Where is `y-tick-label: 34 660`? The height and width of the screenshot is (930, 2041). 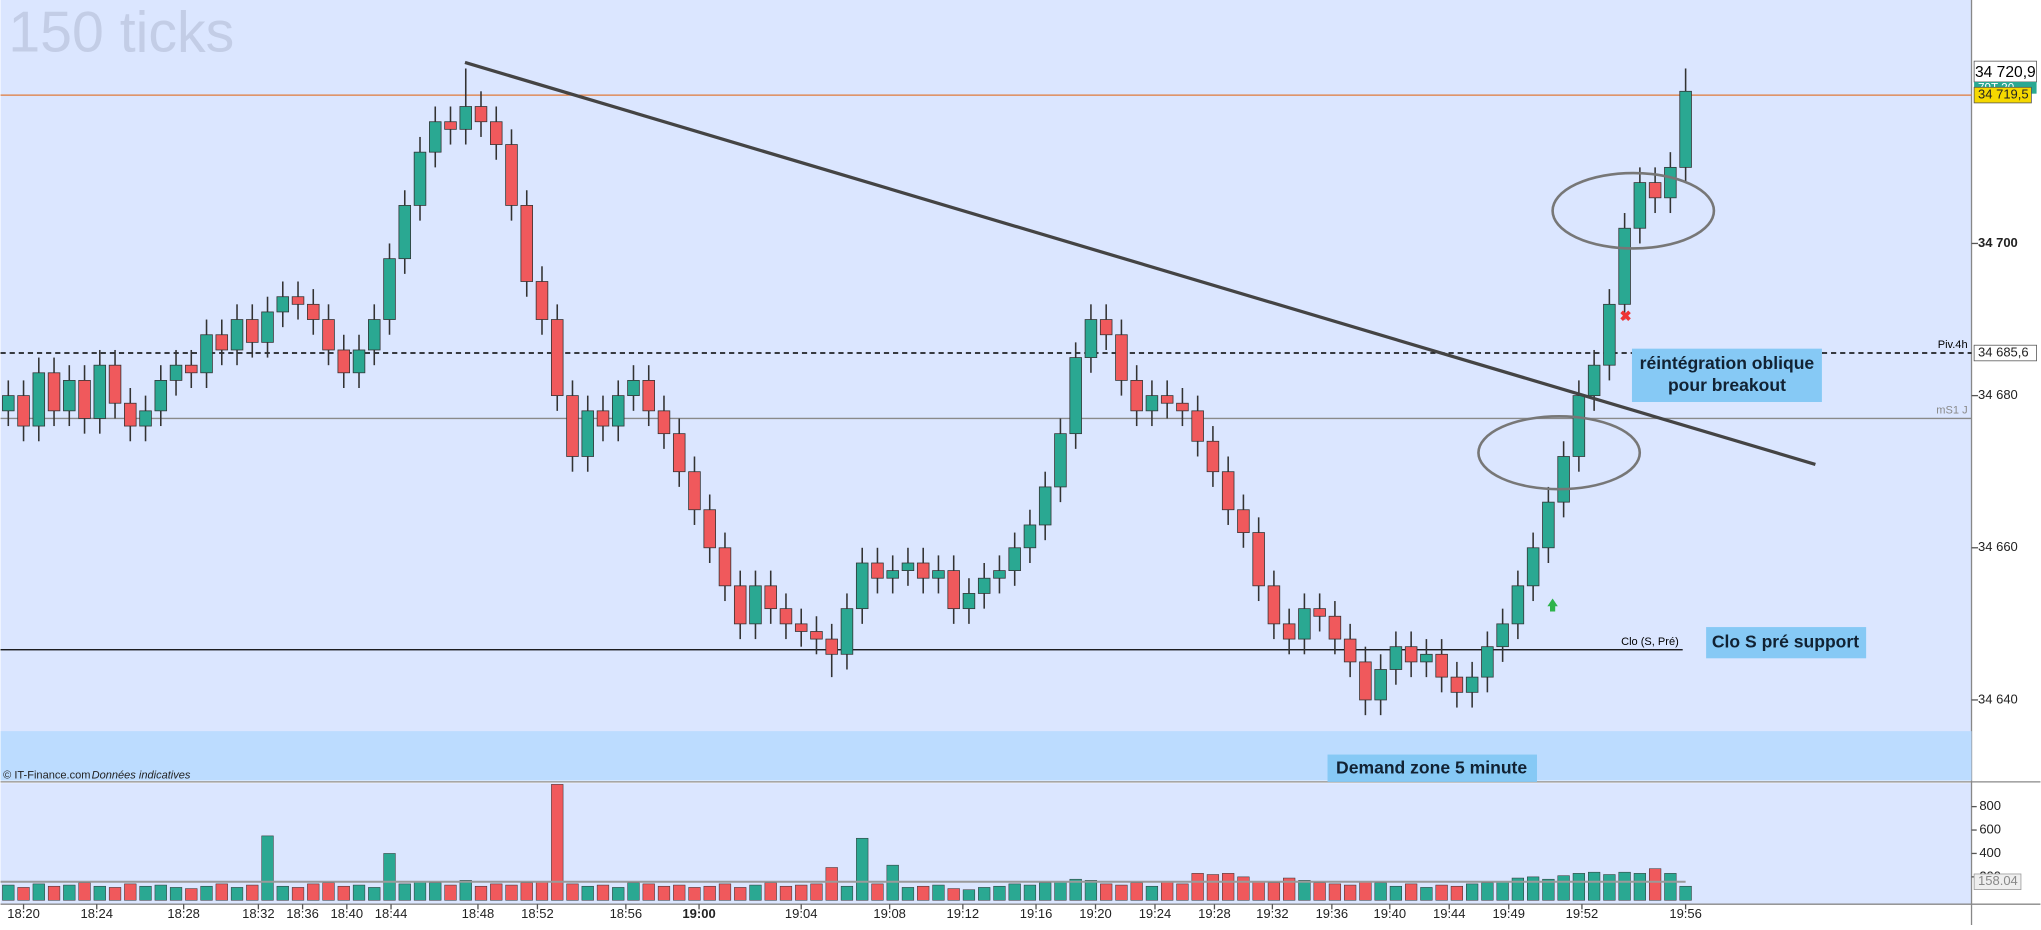 y-tick-label: 34 660 is located at coordinates (1998, 546).